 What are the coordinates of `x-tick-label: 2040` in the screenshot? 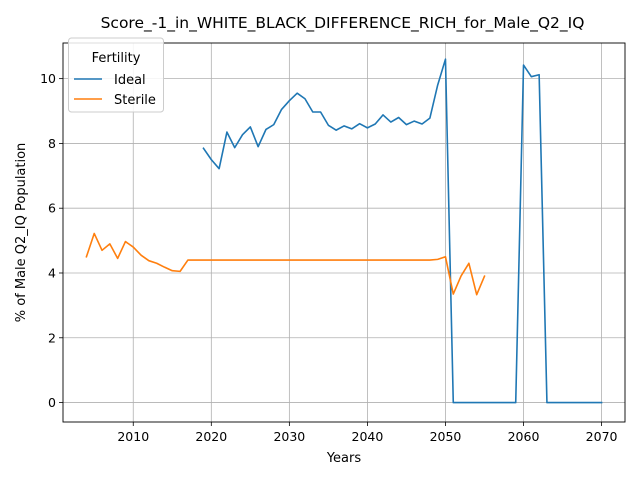 It's located at (368, 436).